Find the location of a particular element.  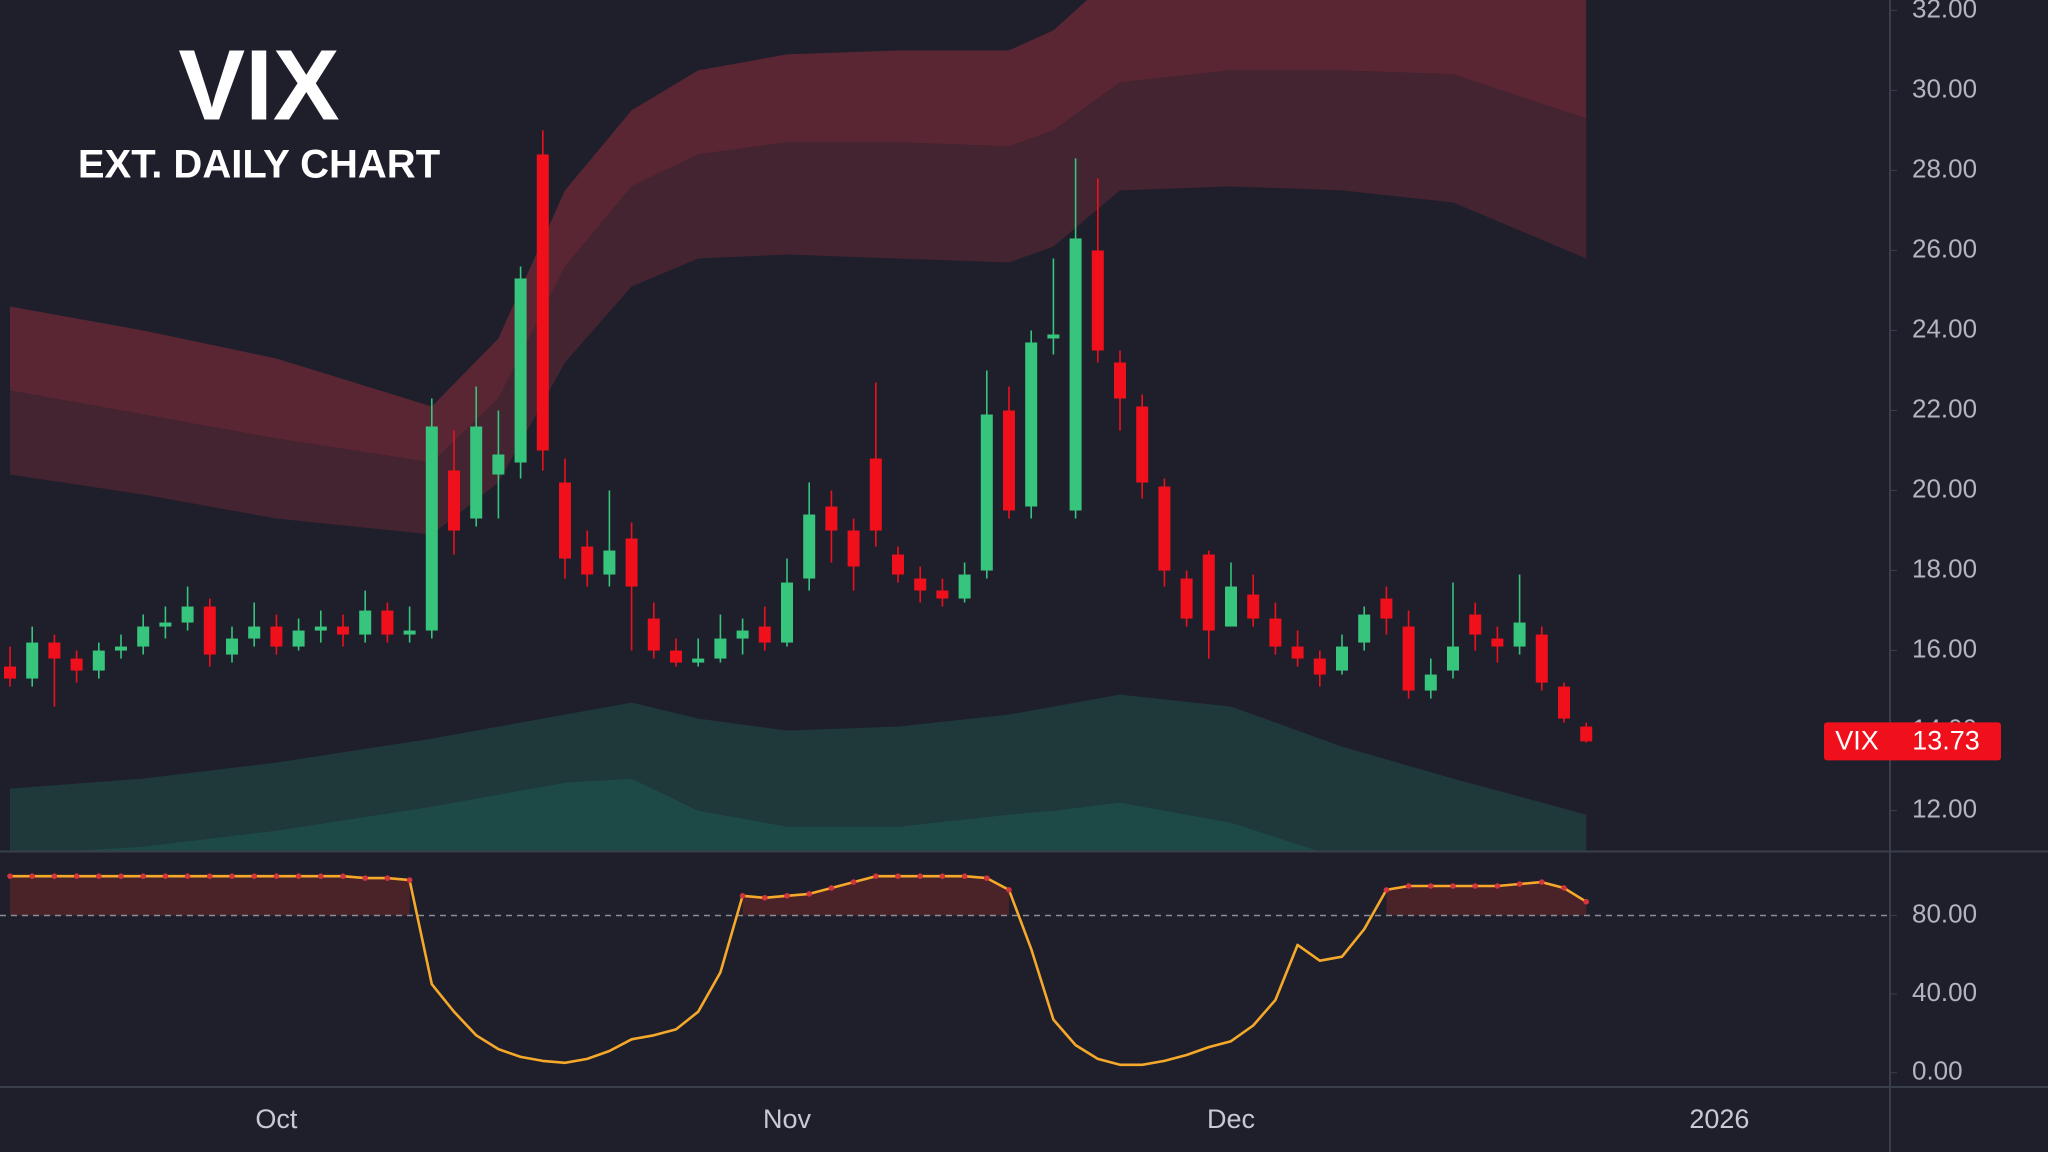

y-tick-label: 20.00 is located at coordinates (1944, 488).